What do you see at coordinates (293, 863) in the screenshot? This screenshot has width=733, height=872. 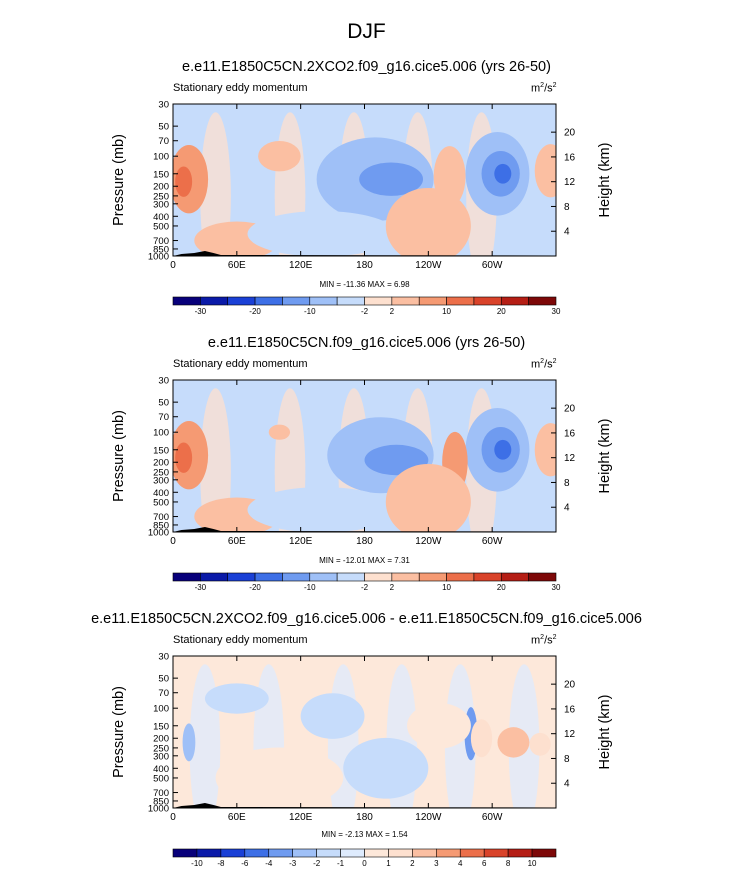 I see `colorbar-label: -3` at bounding box center [293, 863].